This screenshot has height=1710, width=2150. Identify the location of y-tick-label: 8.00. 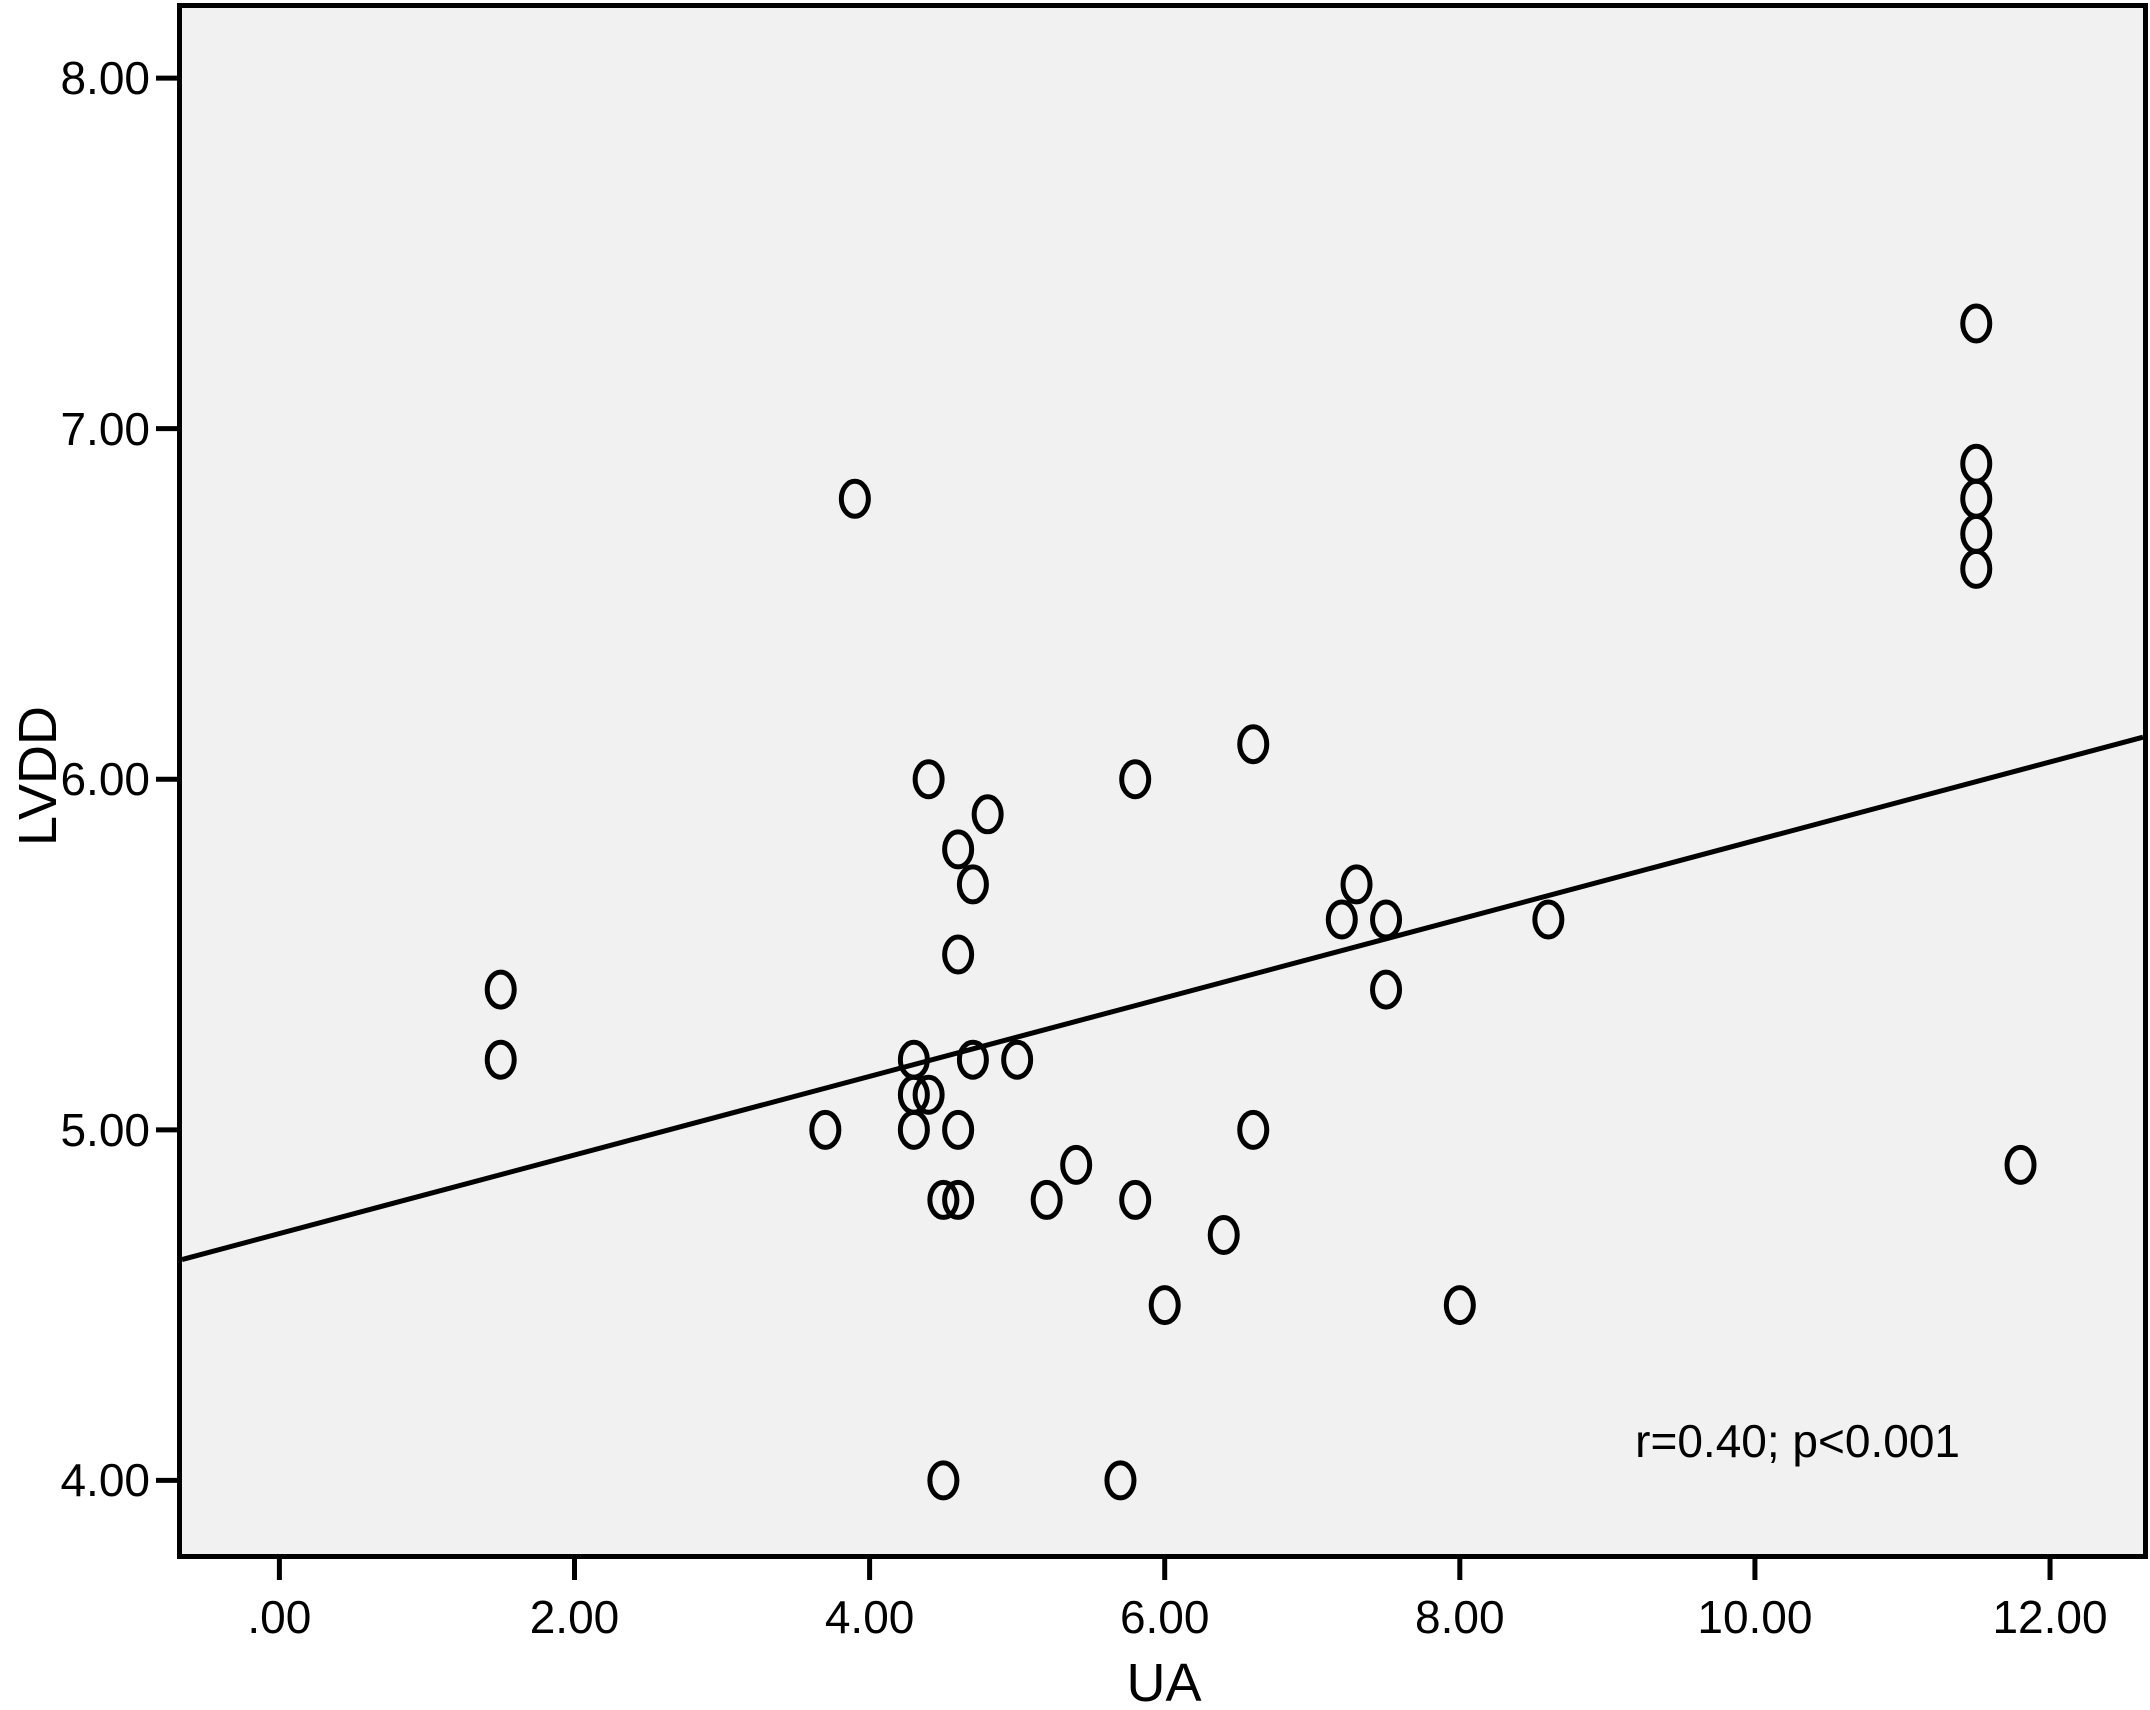
(105, 78).